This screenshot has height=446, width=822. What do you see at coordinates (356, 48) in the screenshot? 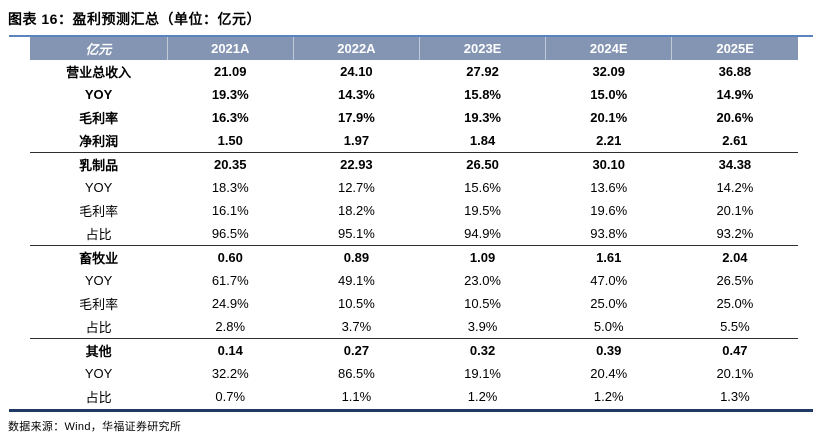
I see `year-column-header: 2022A` at bounding box center [356, 48].